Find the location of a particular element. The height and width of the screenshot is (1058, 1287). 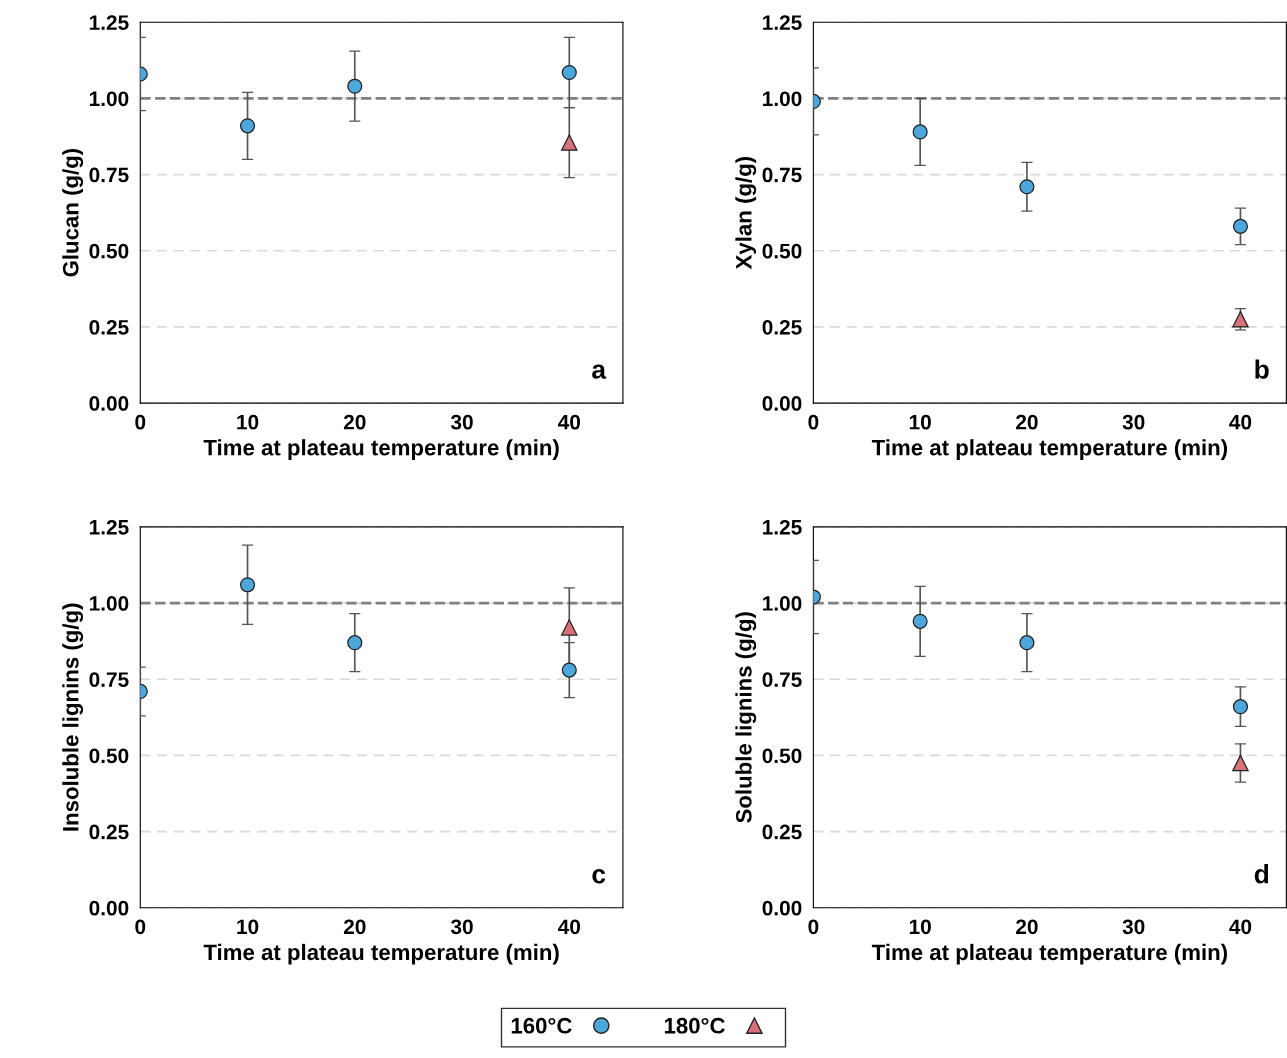

legend-label: 160°C is located at coordinates (541, 1025).